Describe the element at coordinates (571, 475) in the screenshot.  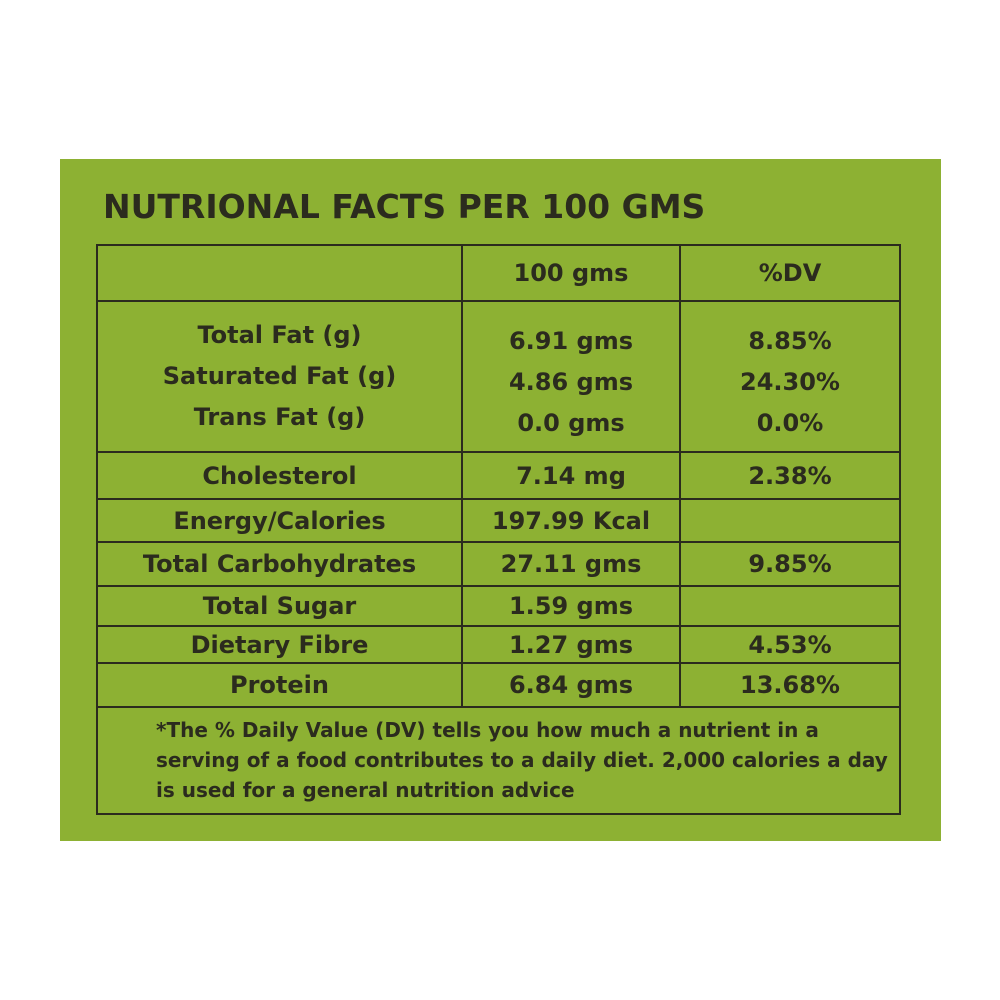
I see `row-amount: 7.14 mg` at that location.